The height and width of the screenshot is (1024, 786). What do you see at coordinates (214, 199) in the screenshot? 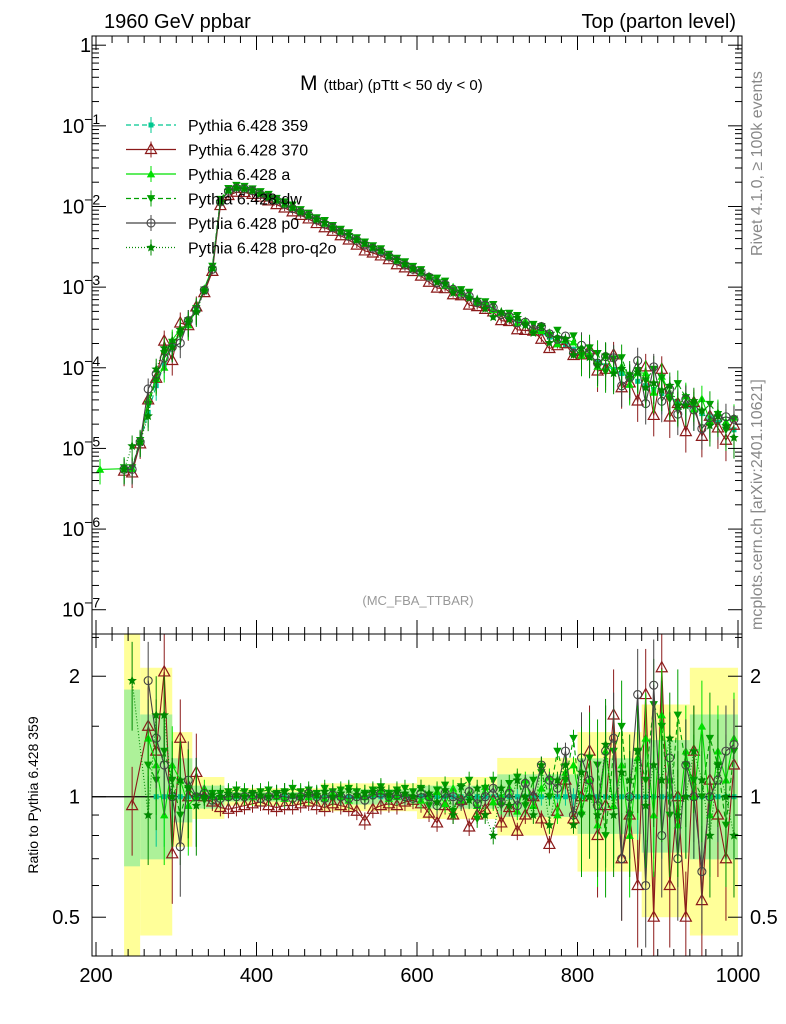
I see `legend-entry-3: Pythia 6.428 dw` at bounding box center [214, 199].